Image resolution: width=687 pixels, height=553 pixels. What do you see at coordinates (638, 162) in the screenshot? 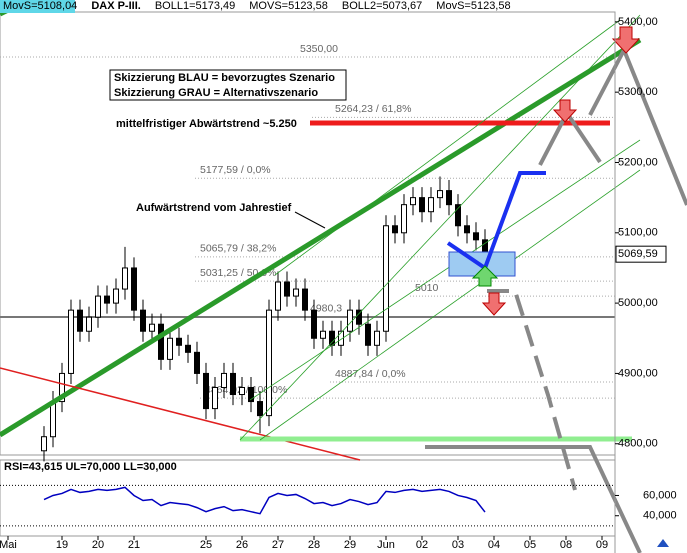
I see `y-tick-label: 5200,00` at bounding box center [638, 162].